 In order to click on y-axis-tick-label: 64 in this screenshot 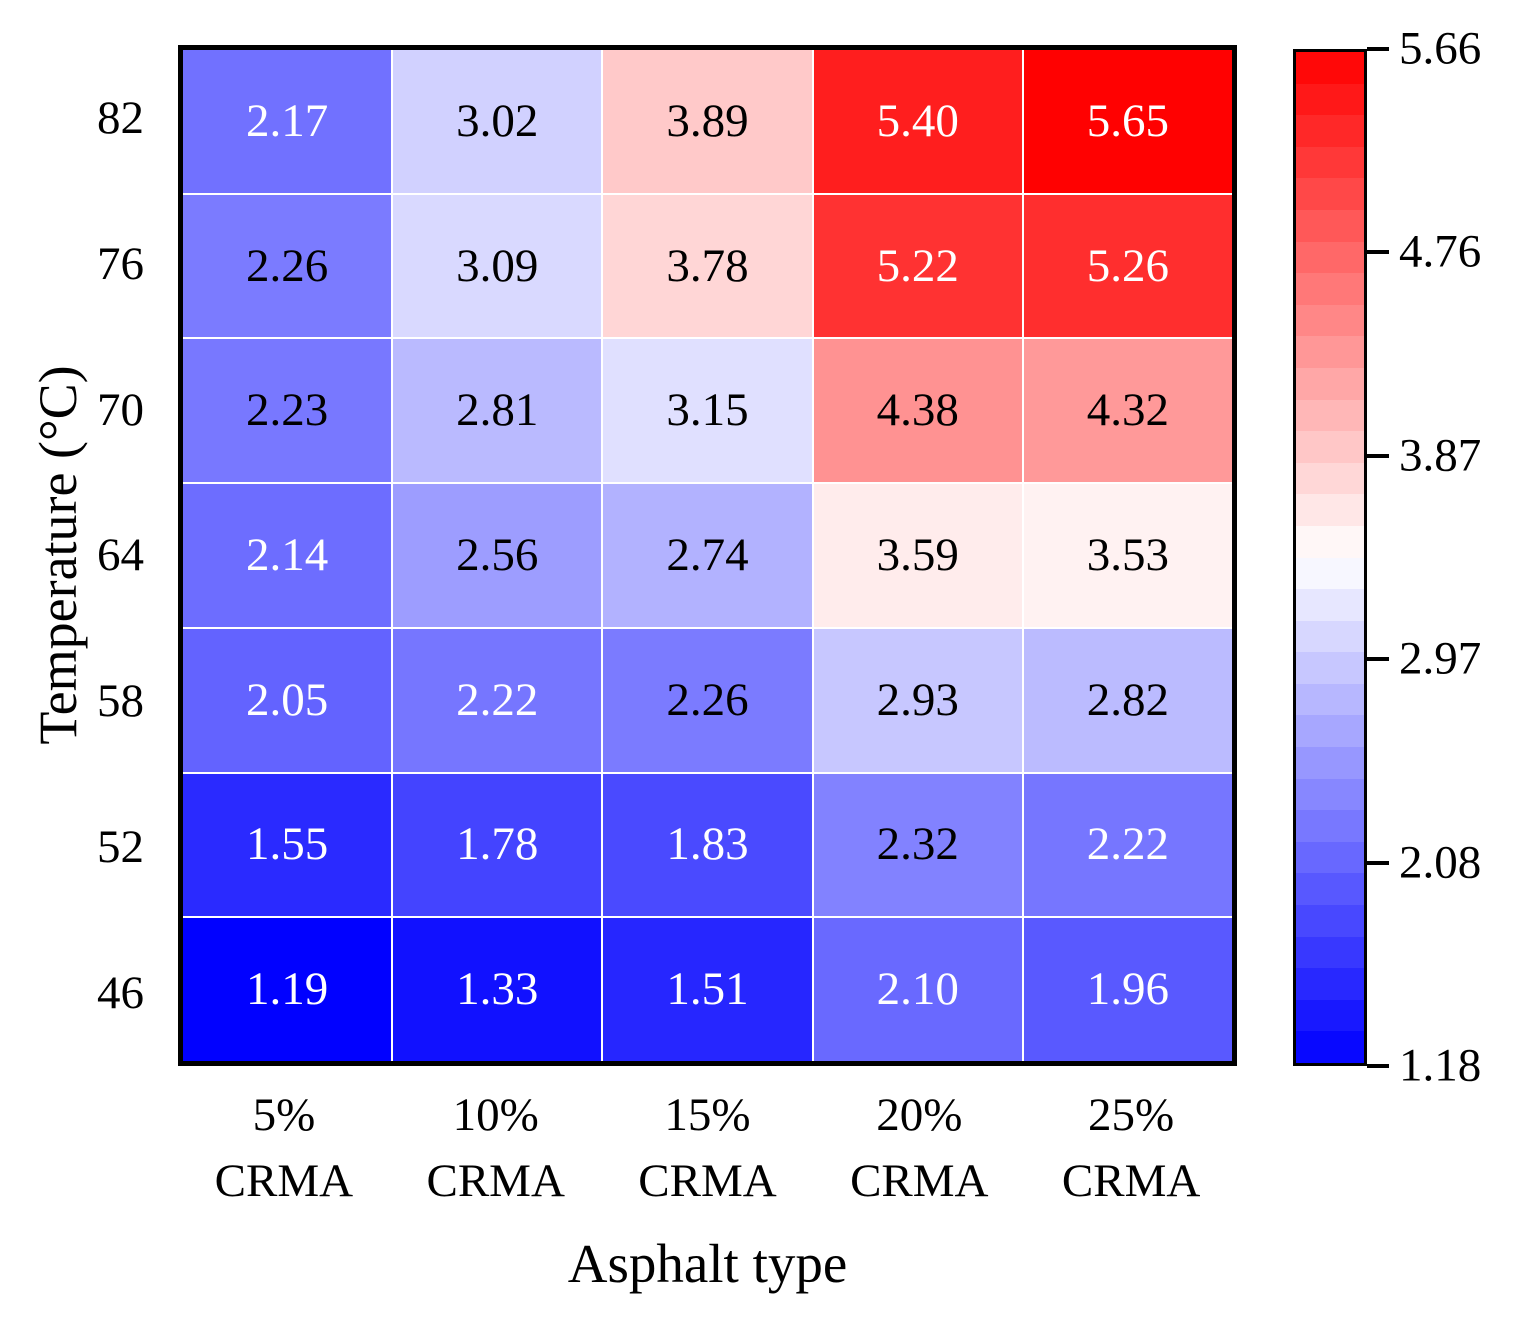, I will do `click(120, 555)`.